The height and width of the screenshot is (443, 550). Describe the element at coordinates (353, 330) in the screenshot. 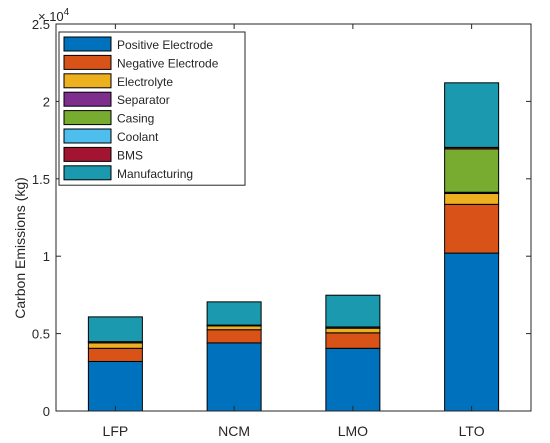

I see `bar-lmo-electrolyte` at that location.